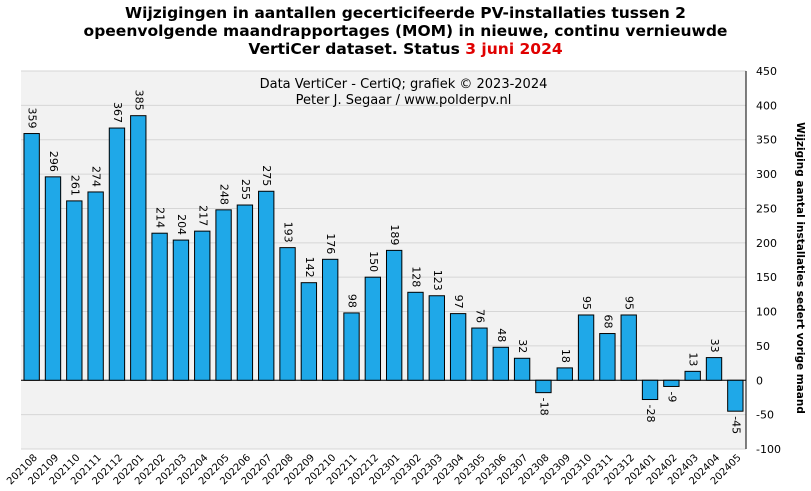 The image size is (811, 491). I want to click on data-label: 32, so click(522, 346).